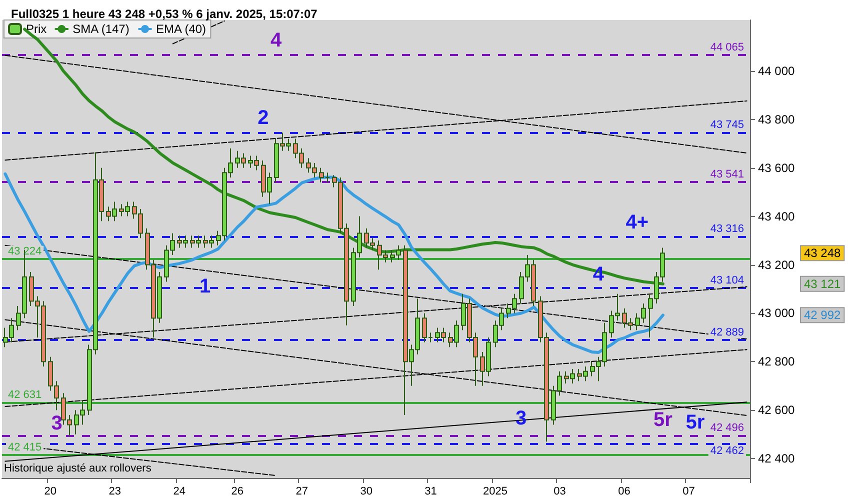 Image resolution: width=850 pixels, height=500 pixels. What do you see at coordinates (430, 492) in the screenshot?
I see `x-tick-label: 31` at bounding box center [430, 492].